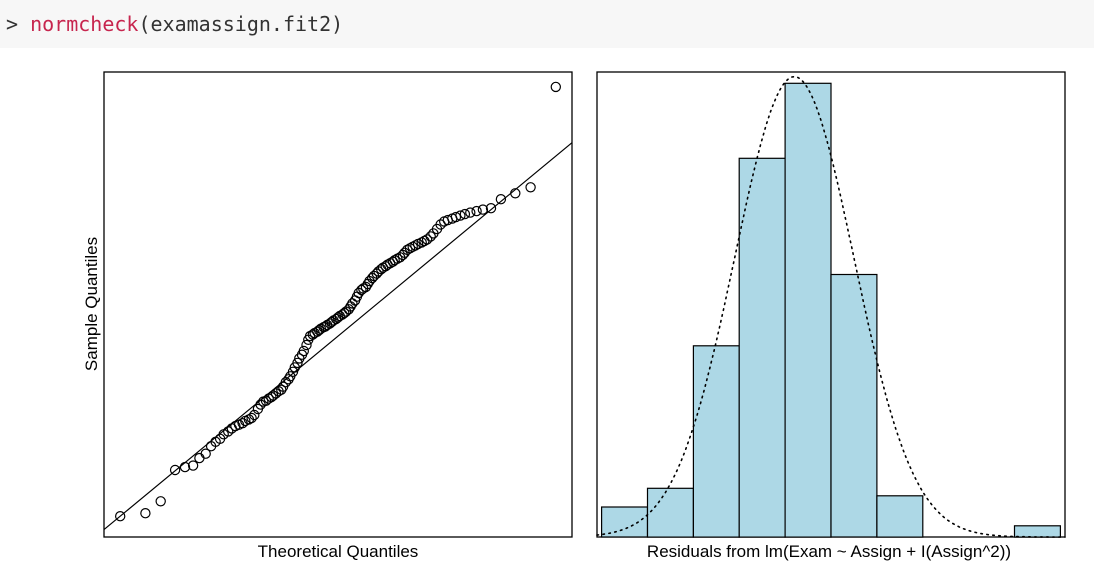  I want to click on console-function-name: normcheck, so click(84, 24).